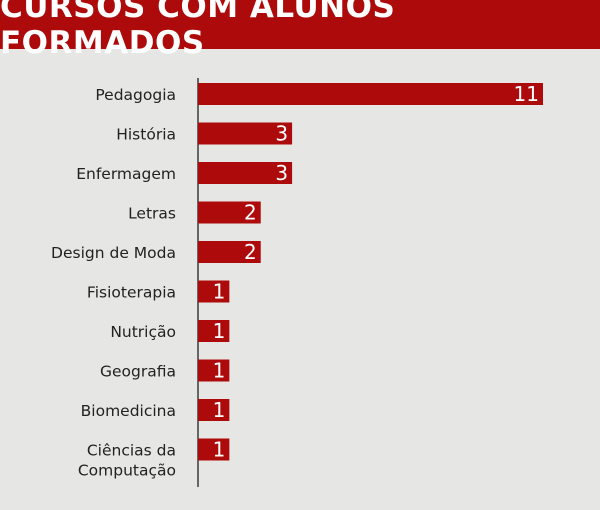 The image size is (600, 510). Describe the element at coordinates (131, 451) in the screenshot. I see `category-label: Ciências da` at that location.